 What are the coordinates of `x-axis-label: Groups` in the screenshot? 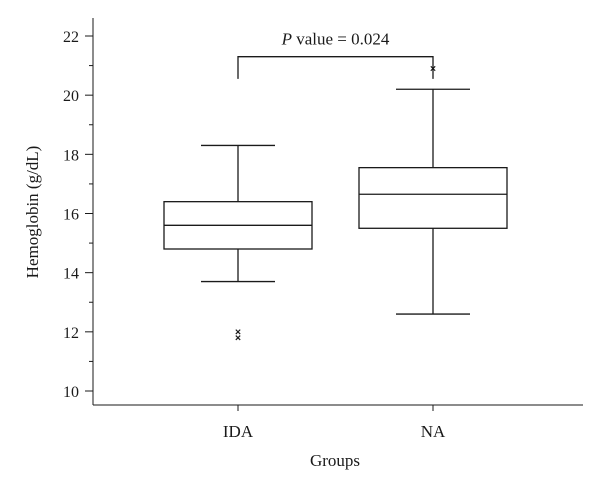 It's located at (335, 460).